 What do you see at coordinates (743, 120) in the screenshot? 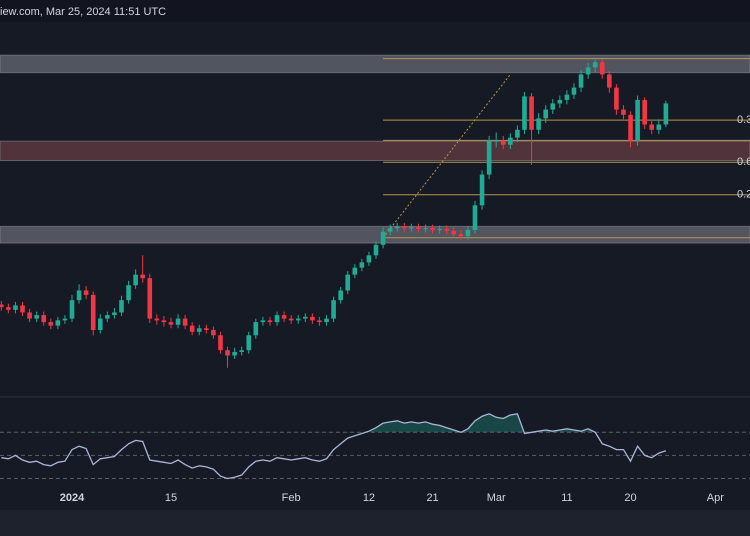
I see `fib-label: 0.3` at bounding box center [743, 120].